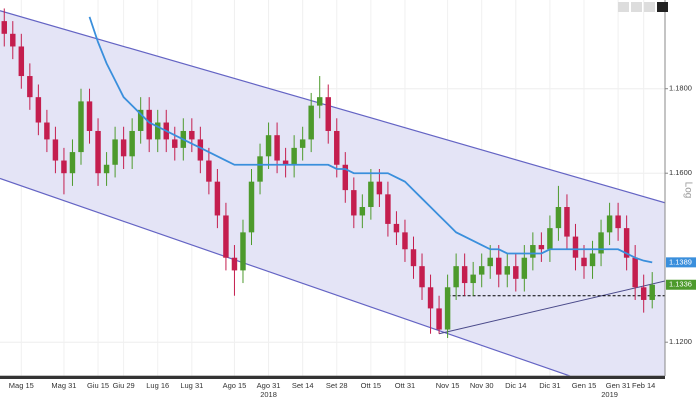 The height and width of the screenshot is (400, 700). Describe the element at coordinates (405, 385) in the screenshot. I see `x-tick-label: Ott 31` at that location.